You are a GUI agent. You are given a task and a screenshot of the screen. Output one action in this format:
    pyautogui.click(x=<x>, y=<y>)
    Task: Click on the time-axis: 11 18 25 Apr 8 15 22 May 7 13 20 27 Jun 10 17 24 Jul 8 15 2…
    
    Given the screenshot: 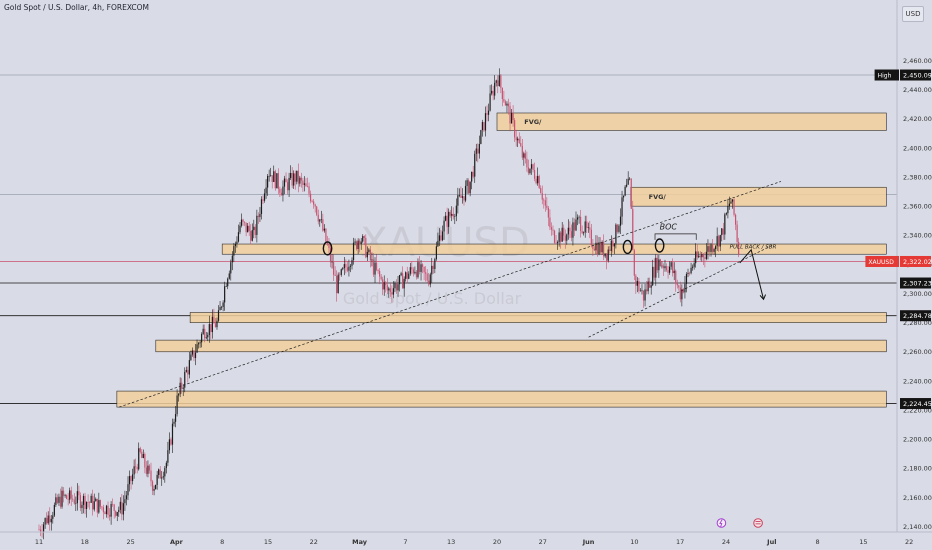 What is the action you would take?
    pyautogui.click(x=474, y=542)
    